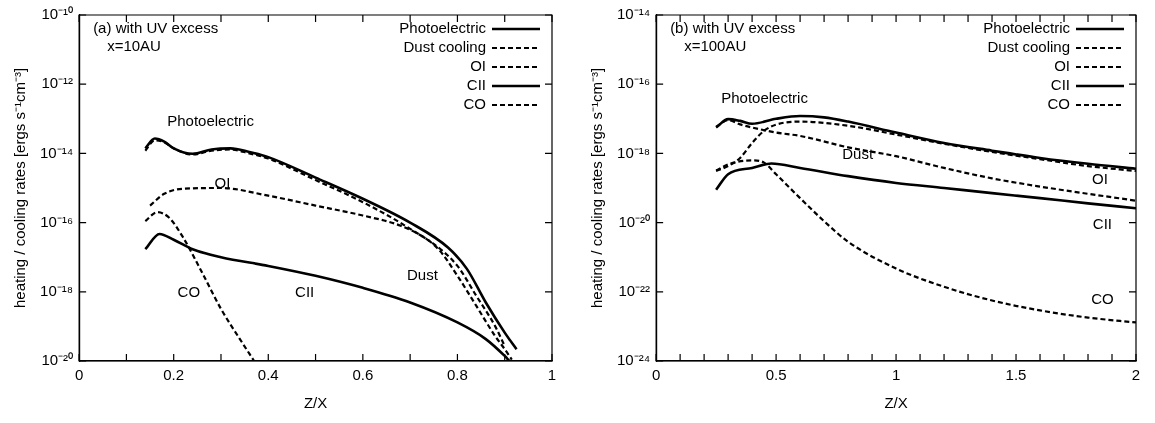 Image resolution: width=1155 pixels, height=423 pixels. What do you see at coordinates (776, 375) in the screenshot?
I see `x-tick-label: 0.5` at bounding box center [776, 375].